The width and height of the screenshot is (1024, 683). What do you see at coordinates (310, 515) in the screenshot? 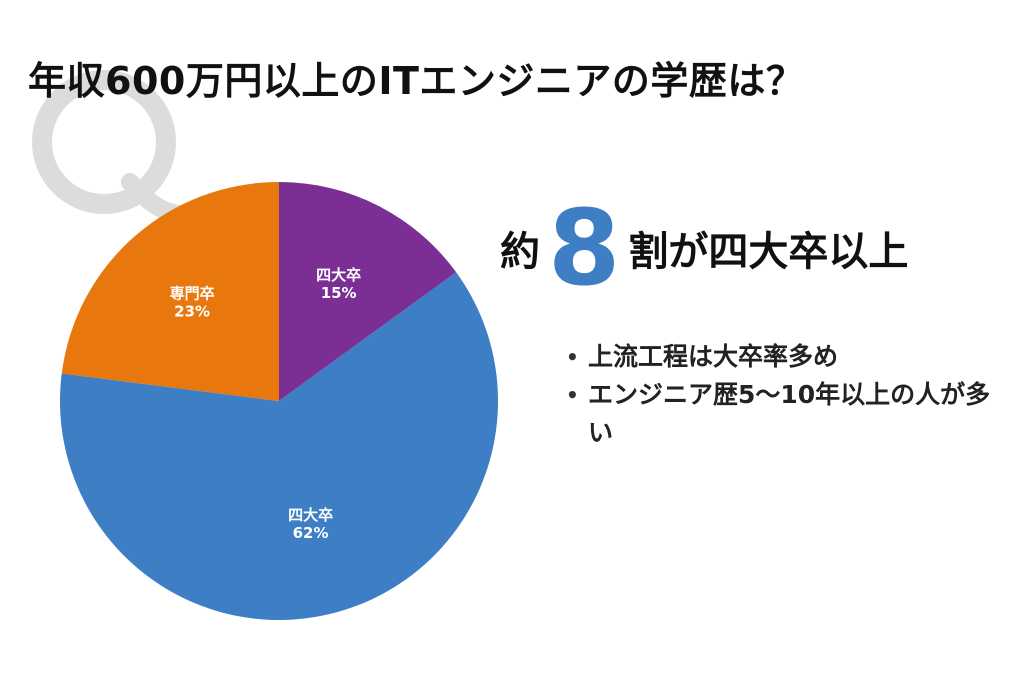
I see `pie-label-2: 四大卒` at bounding box center [310, 515].